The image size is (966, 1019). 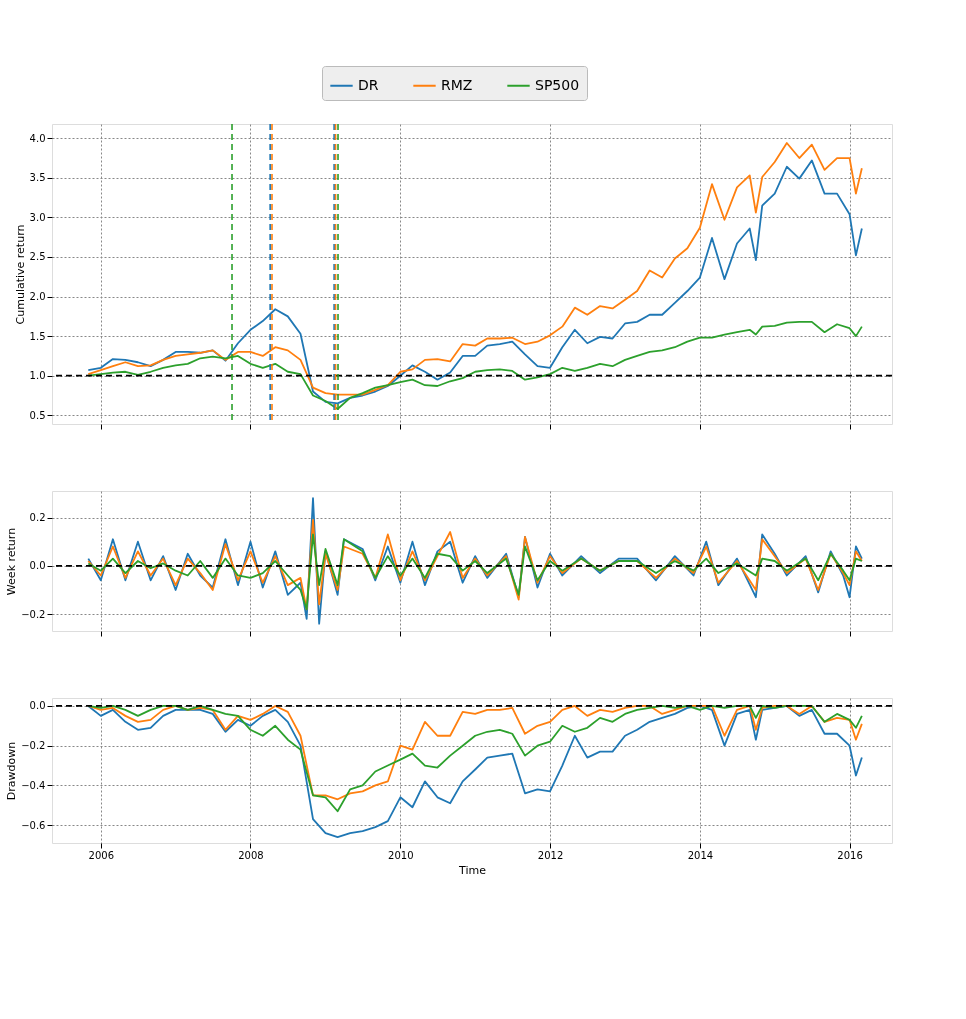 I want to click on x-axis-title: Time, so click(x=472, y=870).